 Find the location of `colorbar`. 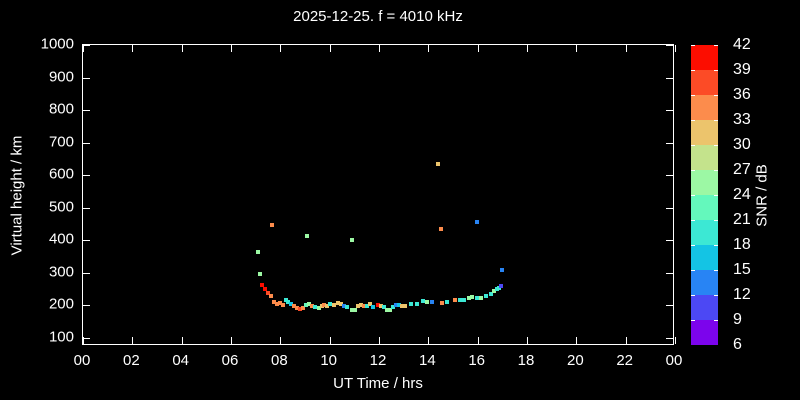

colorbar is located at coordinates (704, 195).